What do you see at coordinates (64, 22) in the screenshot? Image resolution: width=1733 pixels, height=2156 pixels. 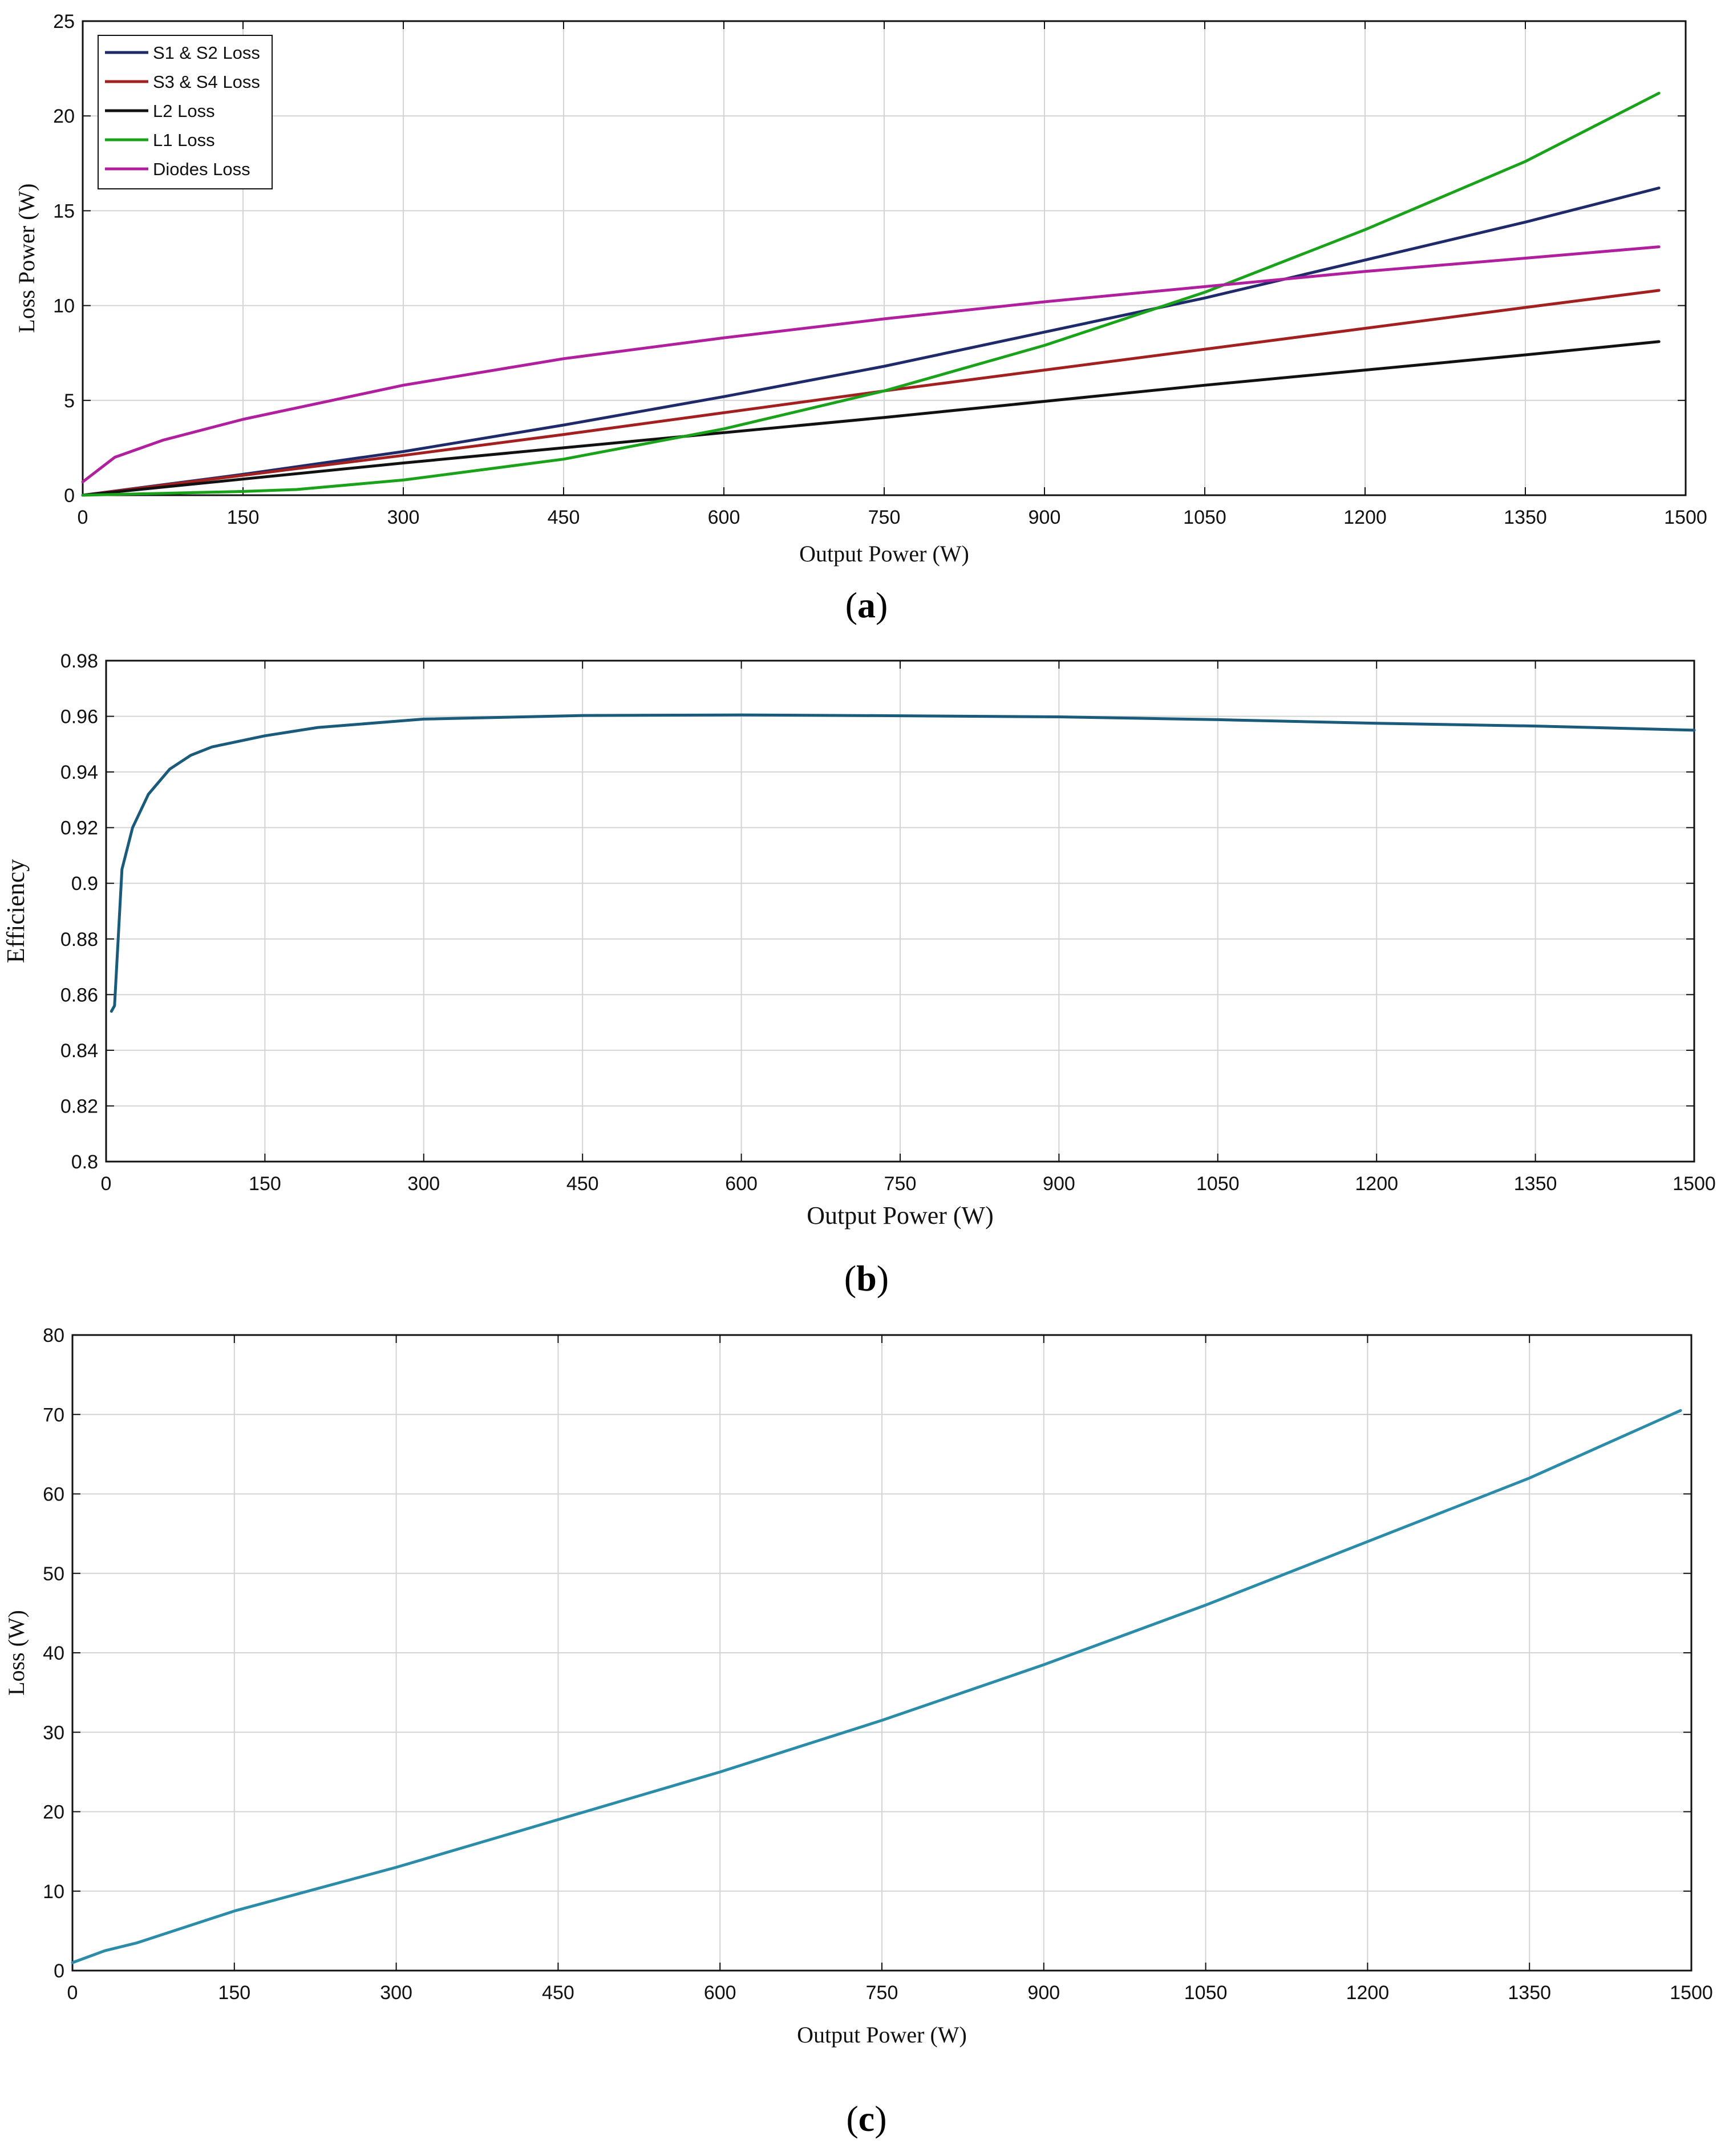 I see `y-tick-label: 25` at bounding box center [64, 22].